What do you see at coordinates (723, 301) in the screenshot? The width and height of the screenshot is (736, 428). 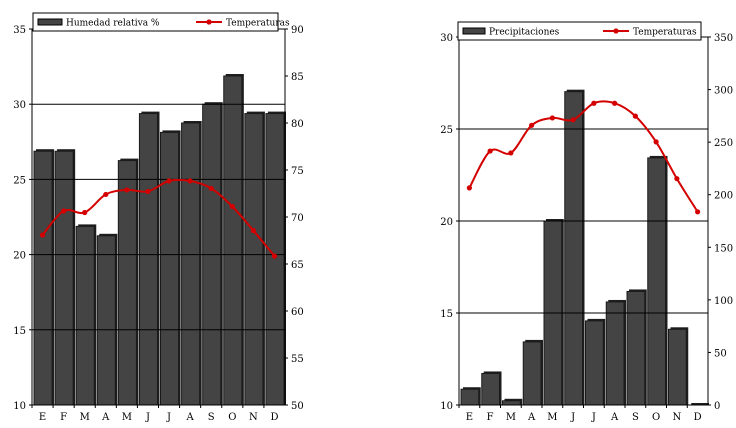 I see `right-axis-tick-label: 100` at bounding box center [723, 301].